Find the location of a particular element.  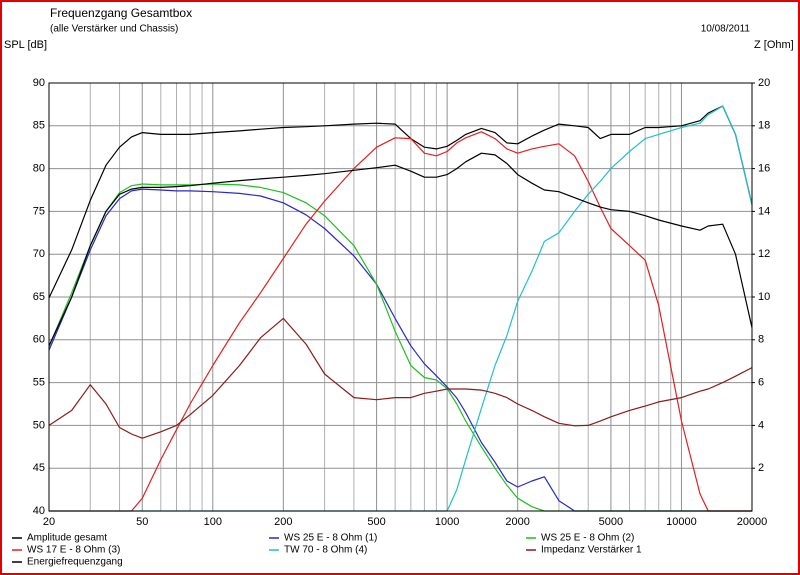

y-tick-label: 55 is located at coordinates (39, 383).